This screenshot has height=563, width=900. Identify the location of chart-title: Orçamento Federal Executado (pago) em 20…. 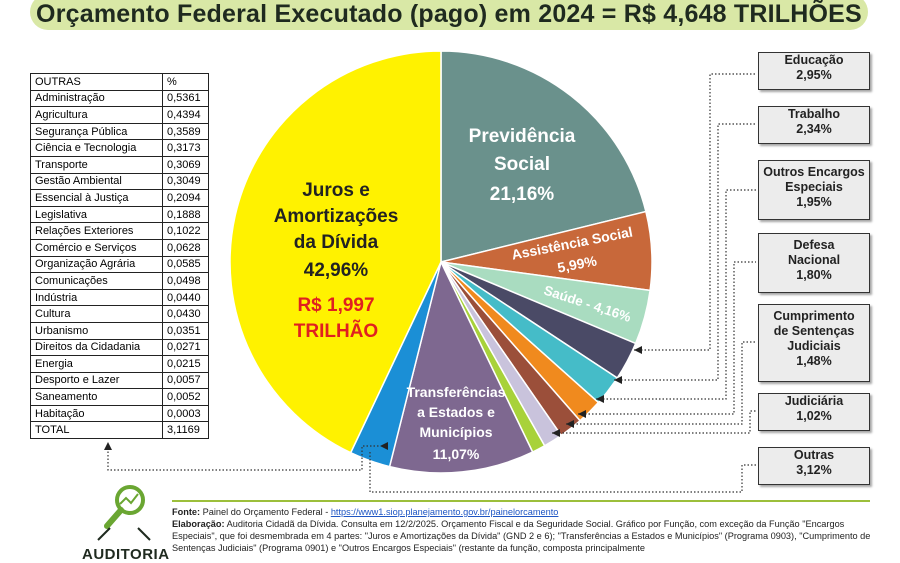
(449, 14).